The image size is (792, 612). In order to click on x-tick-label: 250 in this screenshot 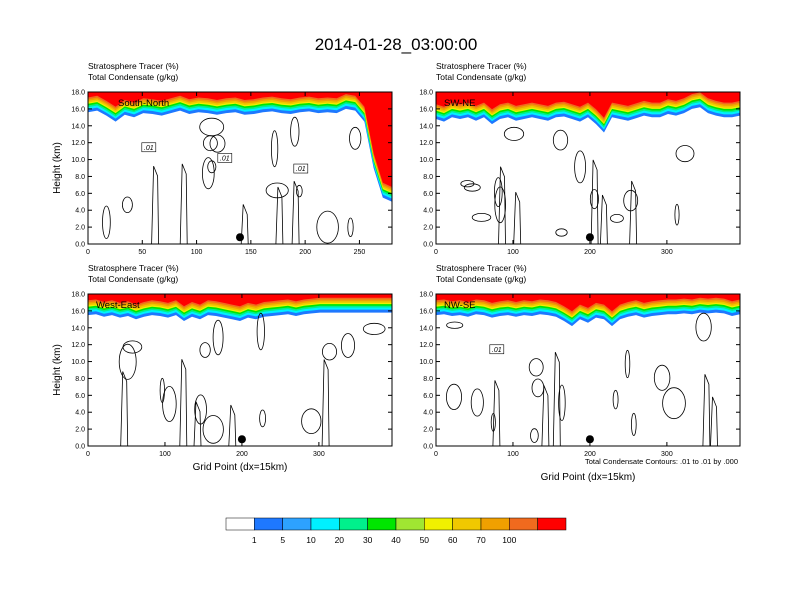, I will do `click(360, 252)`.